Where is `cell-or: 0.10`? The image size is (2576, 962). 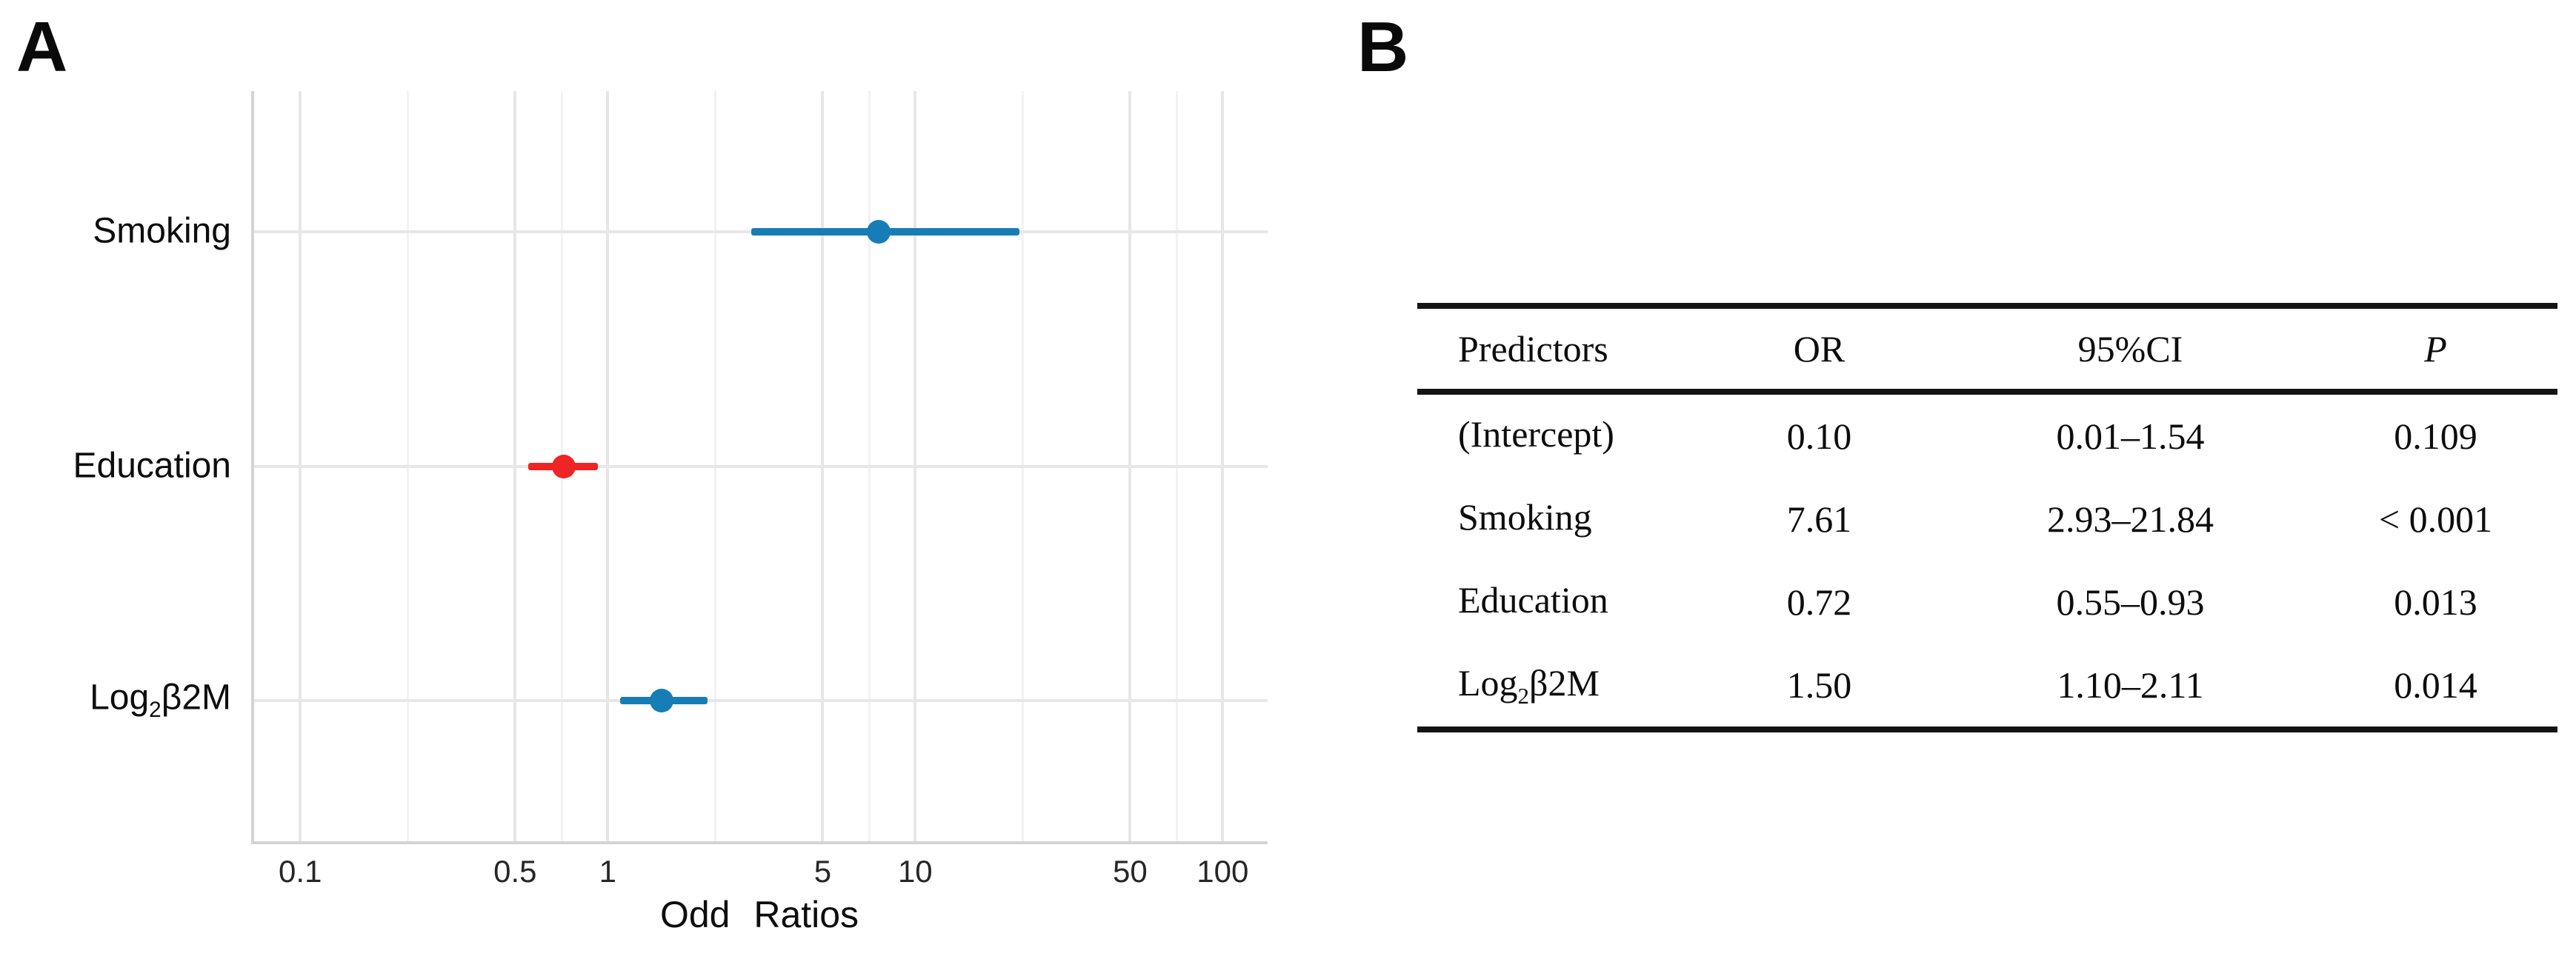 cell-or: 0.10 is located at coordinates (1819, 436).